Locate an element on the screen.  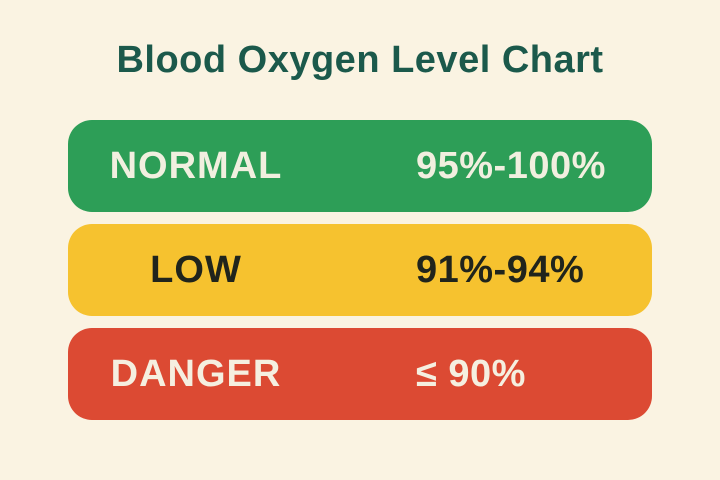
band-normal-label: NORMAL is located at coordinates (196, 165).